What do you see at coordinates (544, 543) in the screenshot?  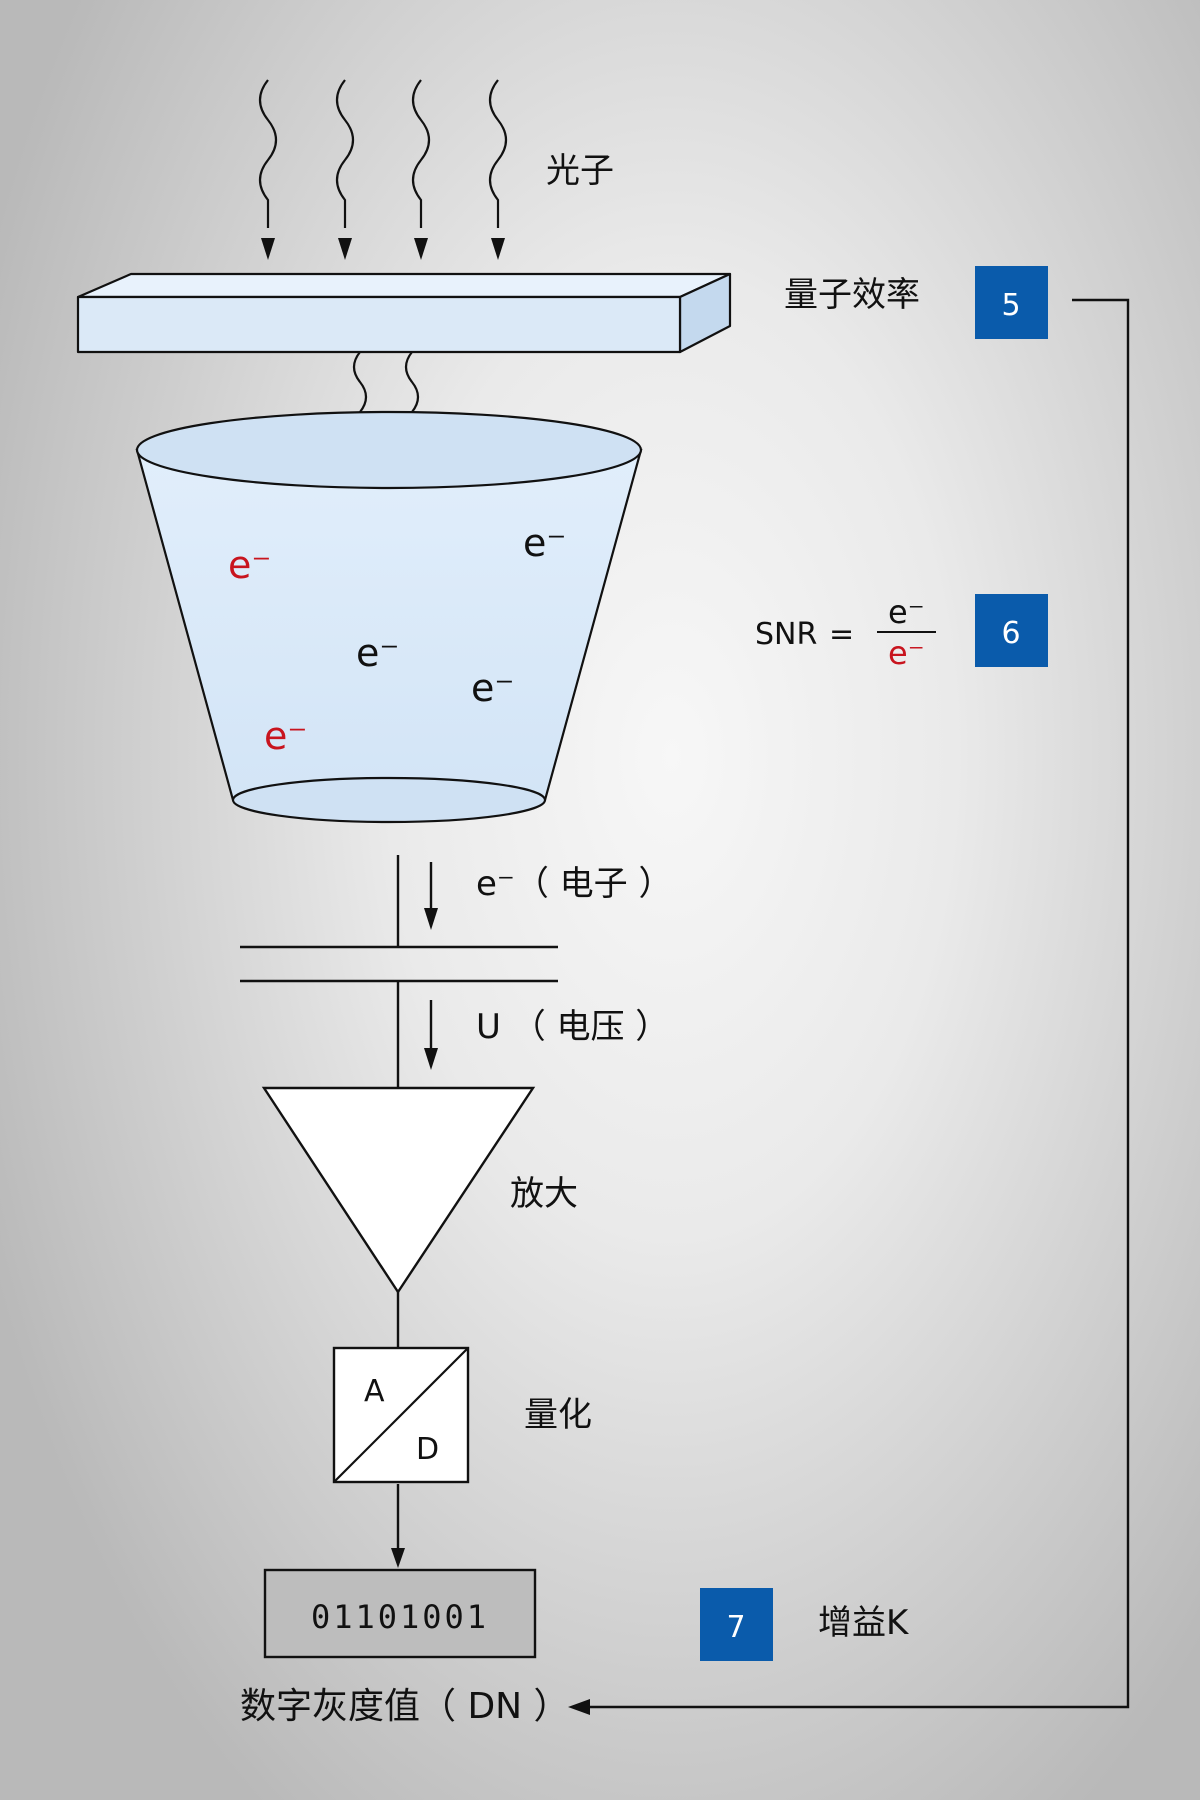 I see `electron-noise-1: e⁻` at bounding box center [544, 543].